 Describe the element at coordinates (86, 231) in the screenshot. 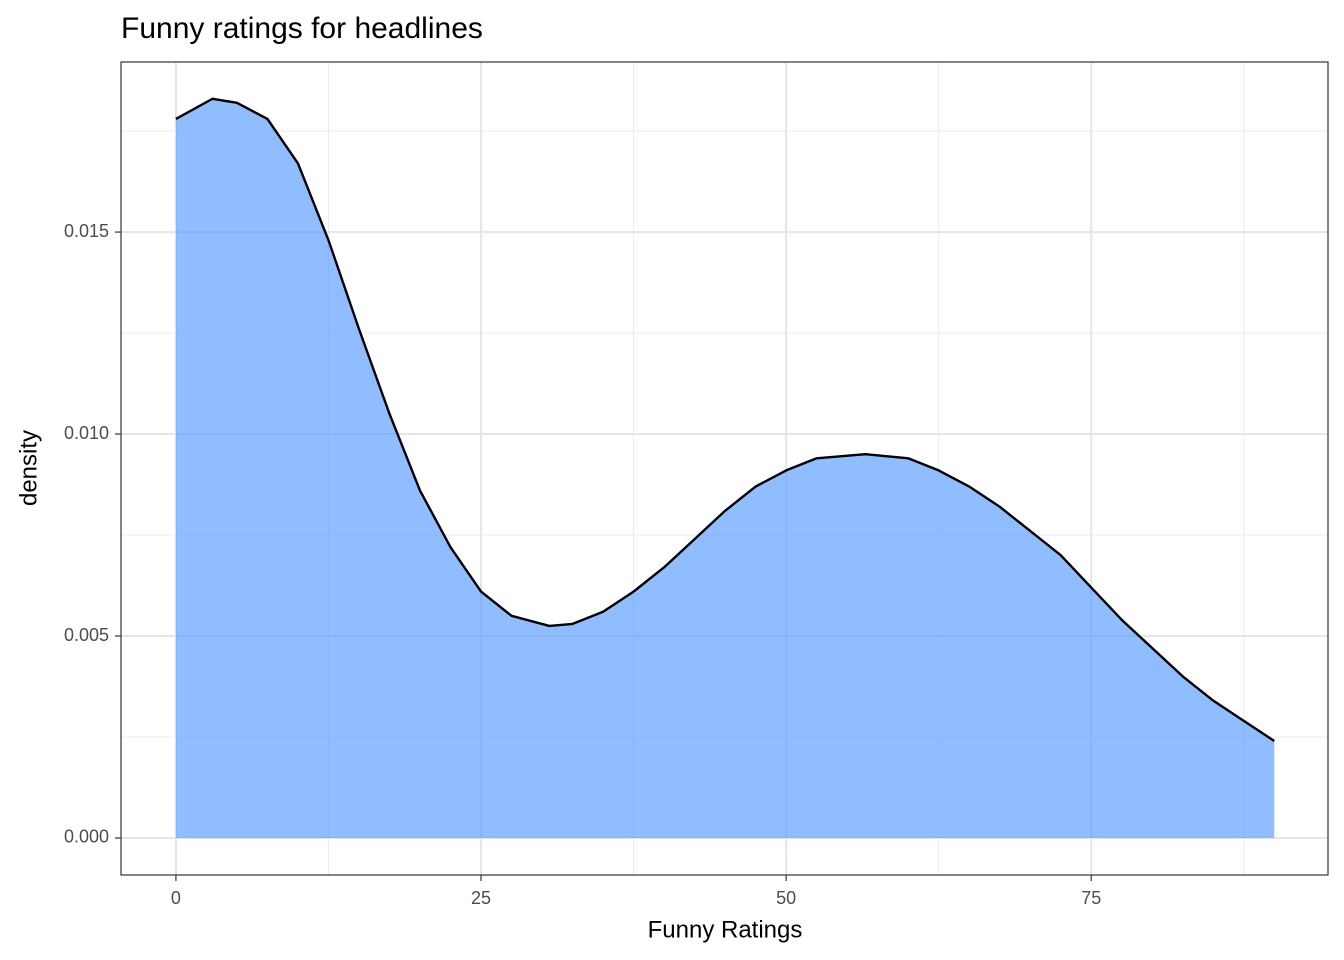

I see `y-tick-label: 0.015` at that location.